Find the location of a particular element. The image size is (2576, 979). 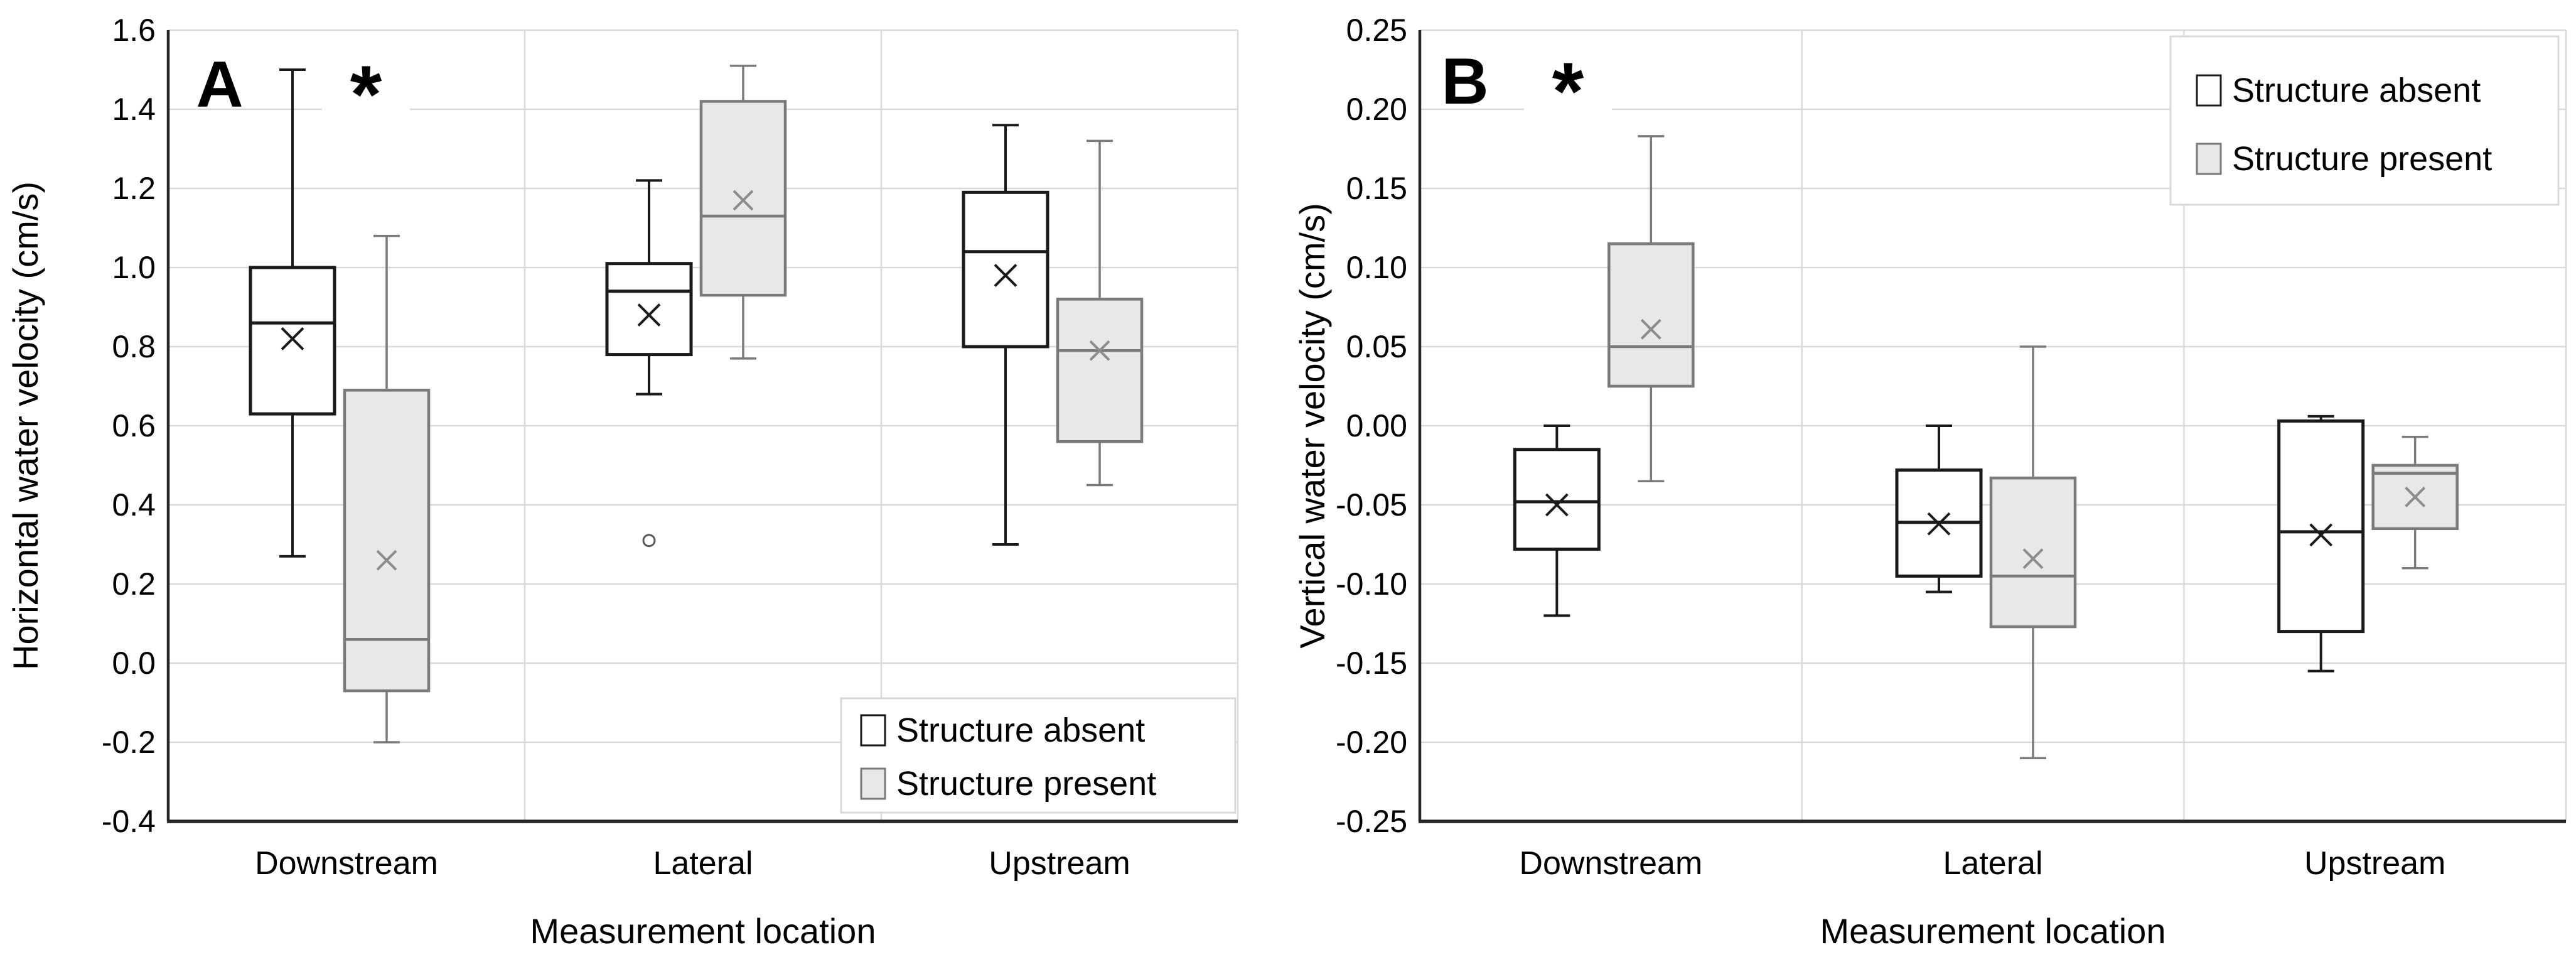

y-tick-label: -0.2 is located at coordinates (129, 742).